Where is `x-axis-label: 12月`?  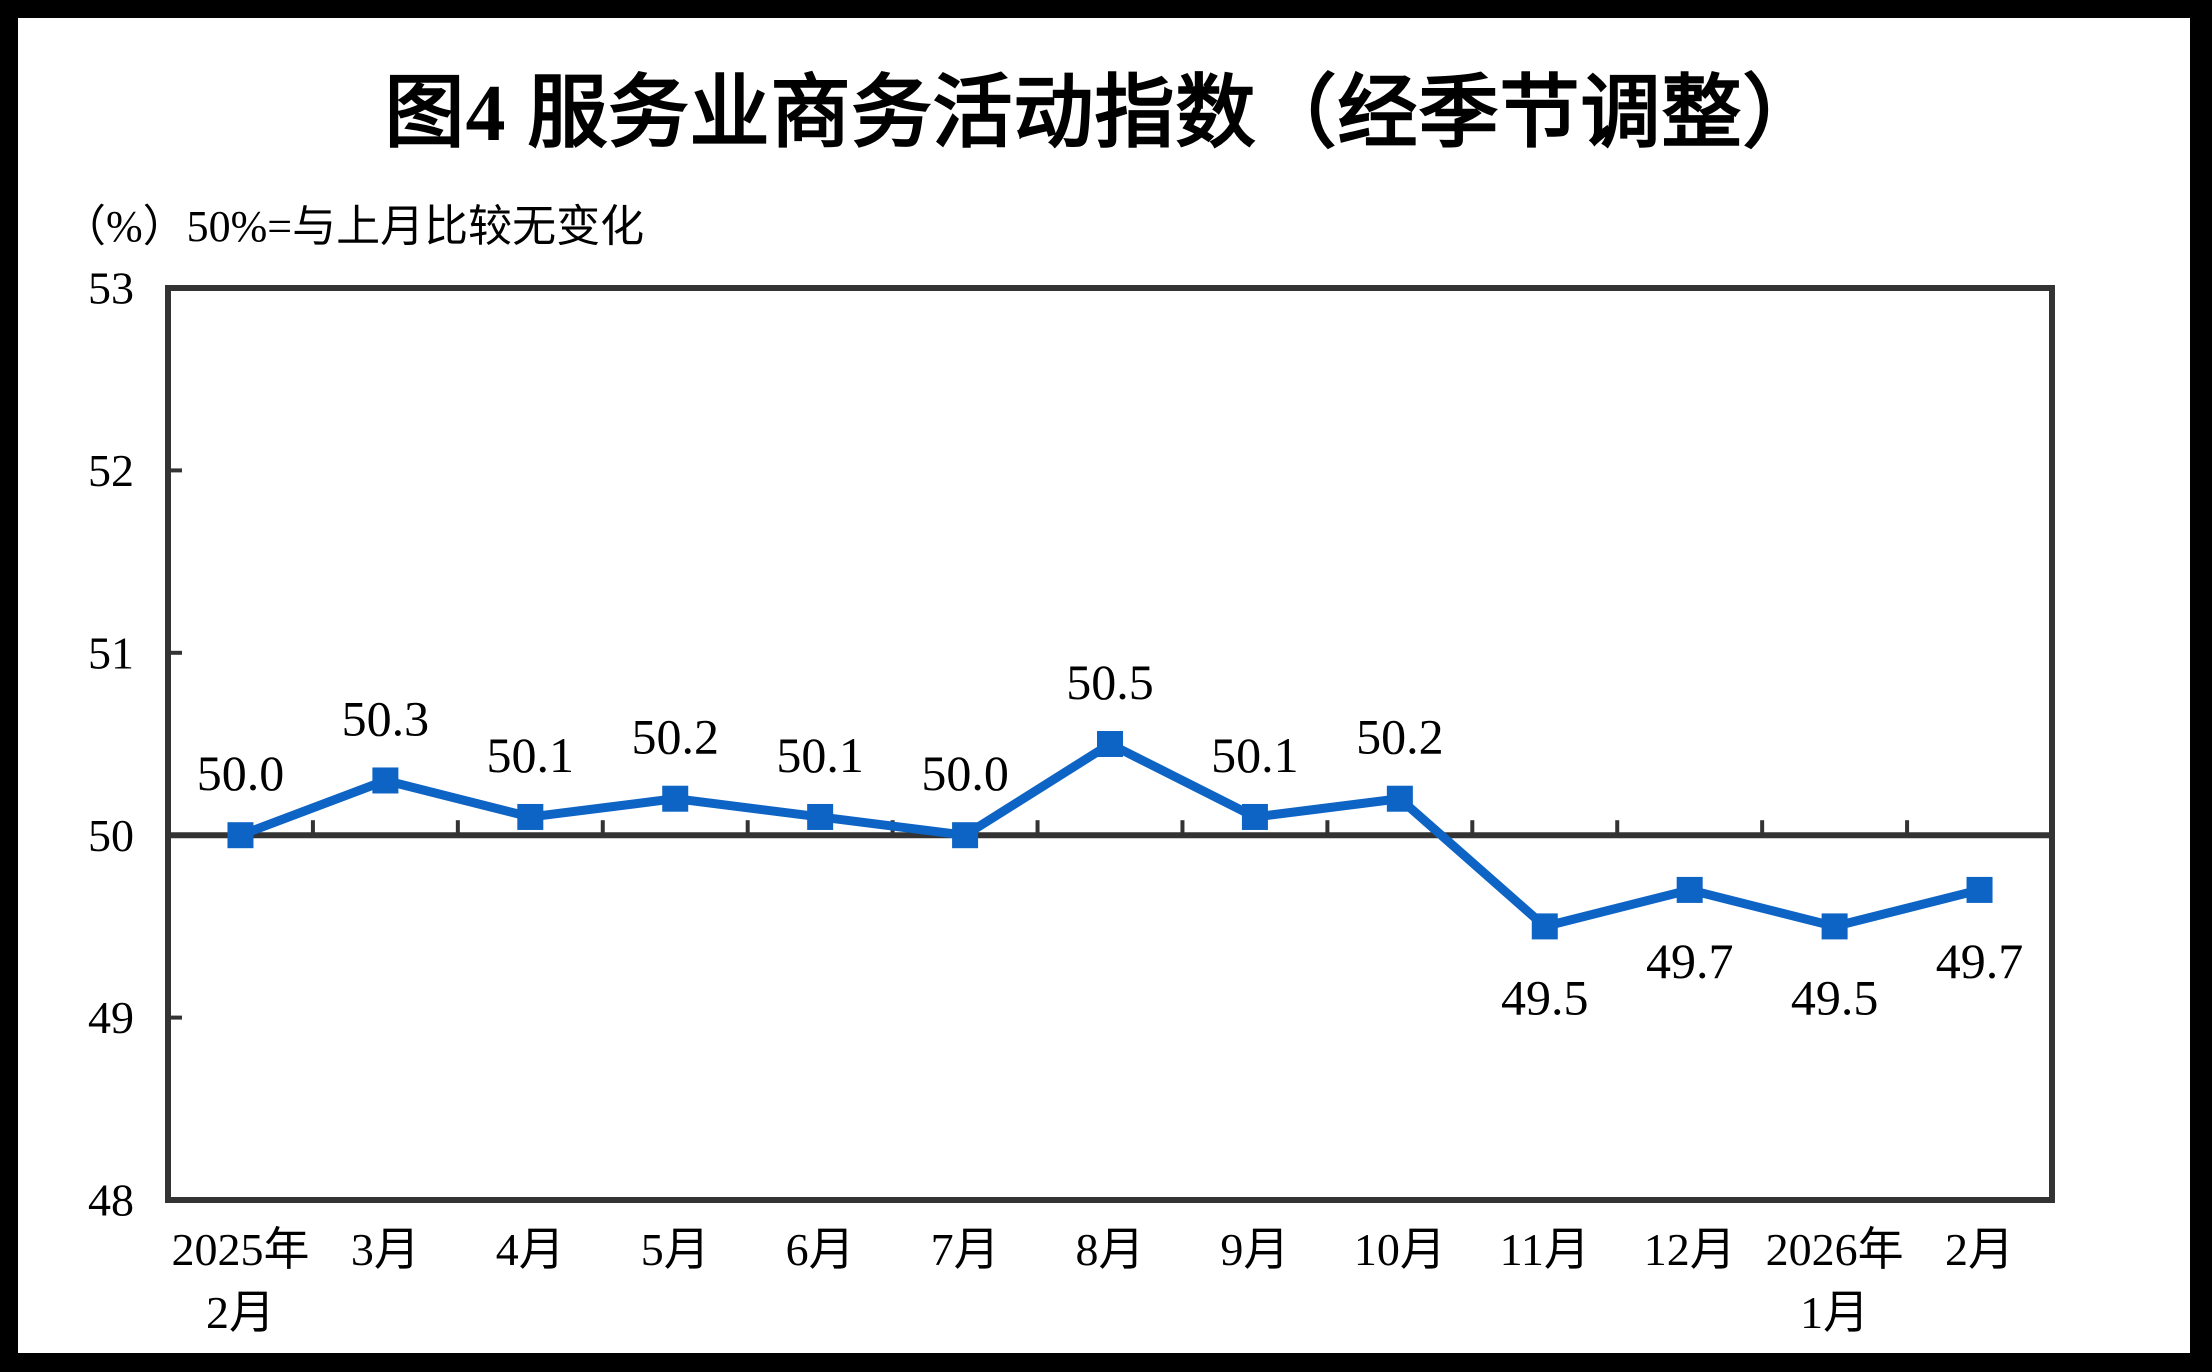
x-axis-label: 12月 is located at coordinates (1690, 1249).